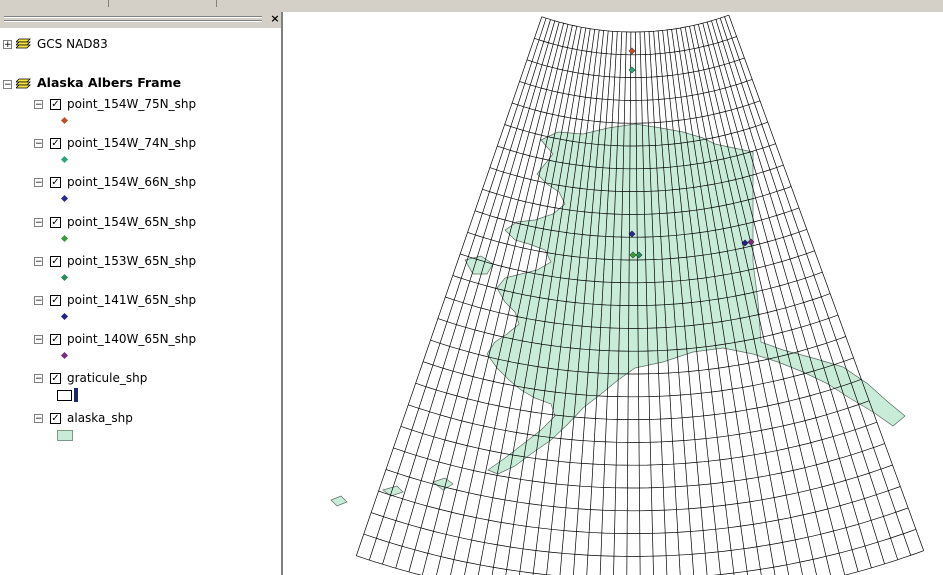 Image resolution: width=943 pixels, height=575 pixels. I want to click on toolbar-tab-right, so click(162, 3).